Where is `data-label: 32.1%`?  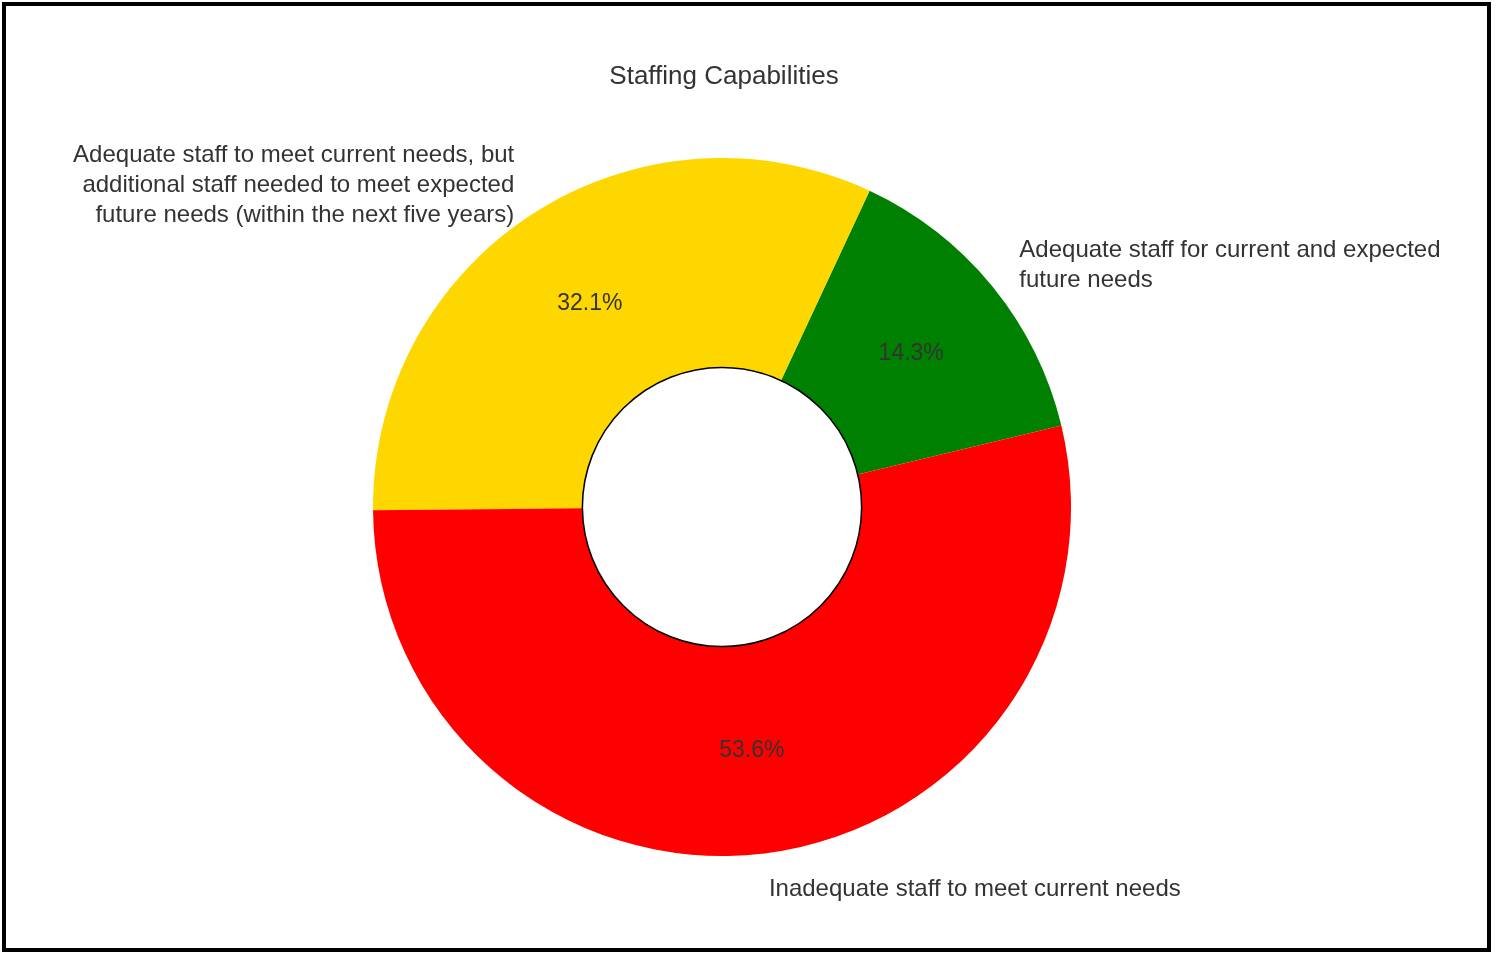 data-label: 32.1% is located at coordinates (590, 301).